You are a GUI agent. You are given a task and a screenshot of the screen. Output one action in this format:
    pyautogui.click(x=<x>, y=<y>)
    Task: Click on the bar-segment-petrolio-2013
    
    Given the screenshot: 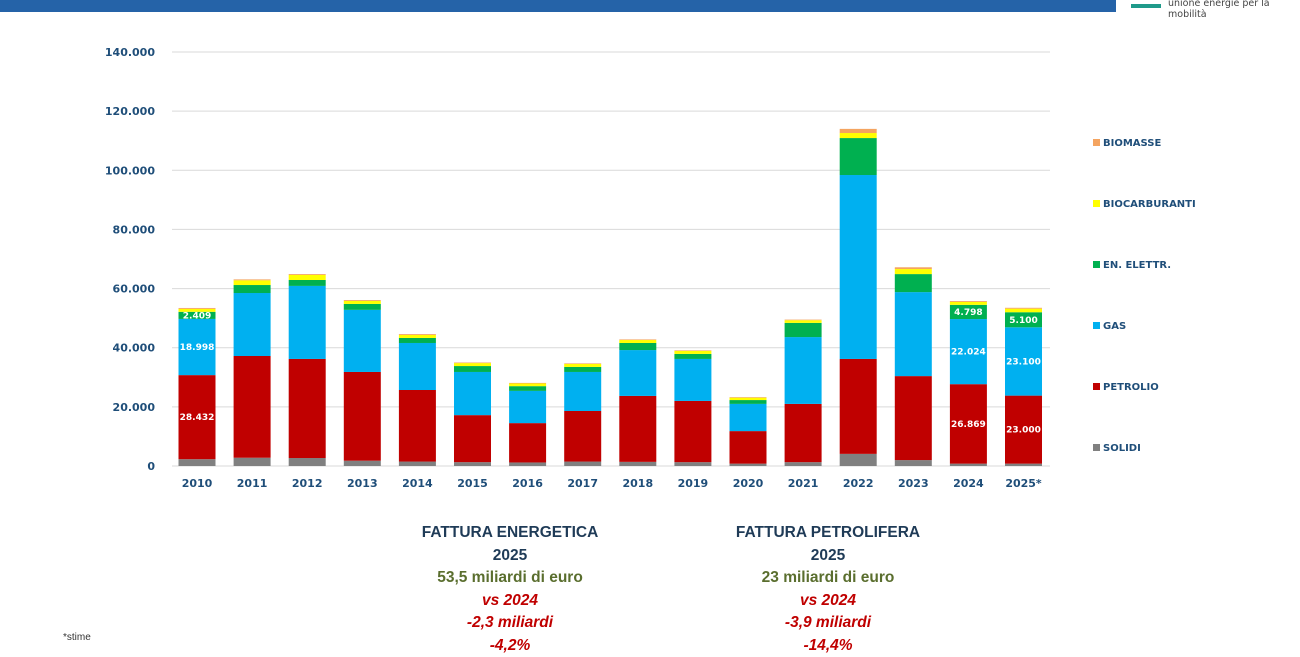 What is the action you would take?
    pyautogui.click(x=362, y=416)
    